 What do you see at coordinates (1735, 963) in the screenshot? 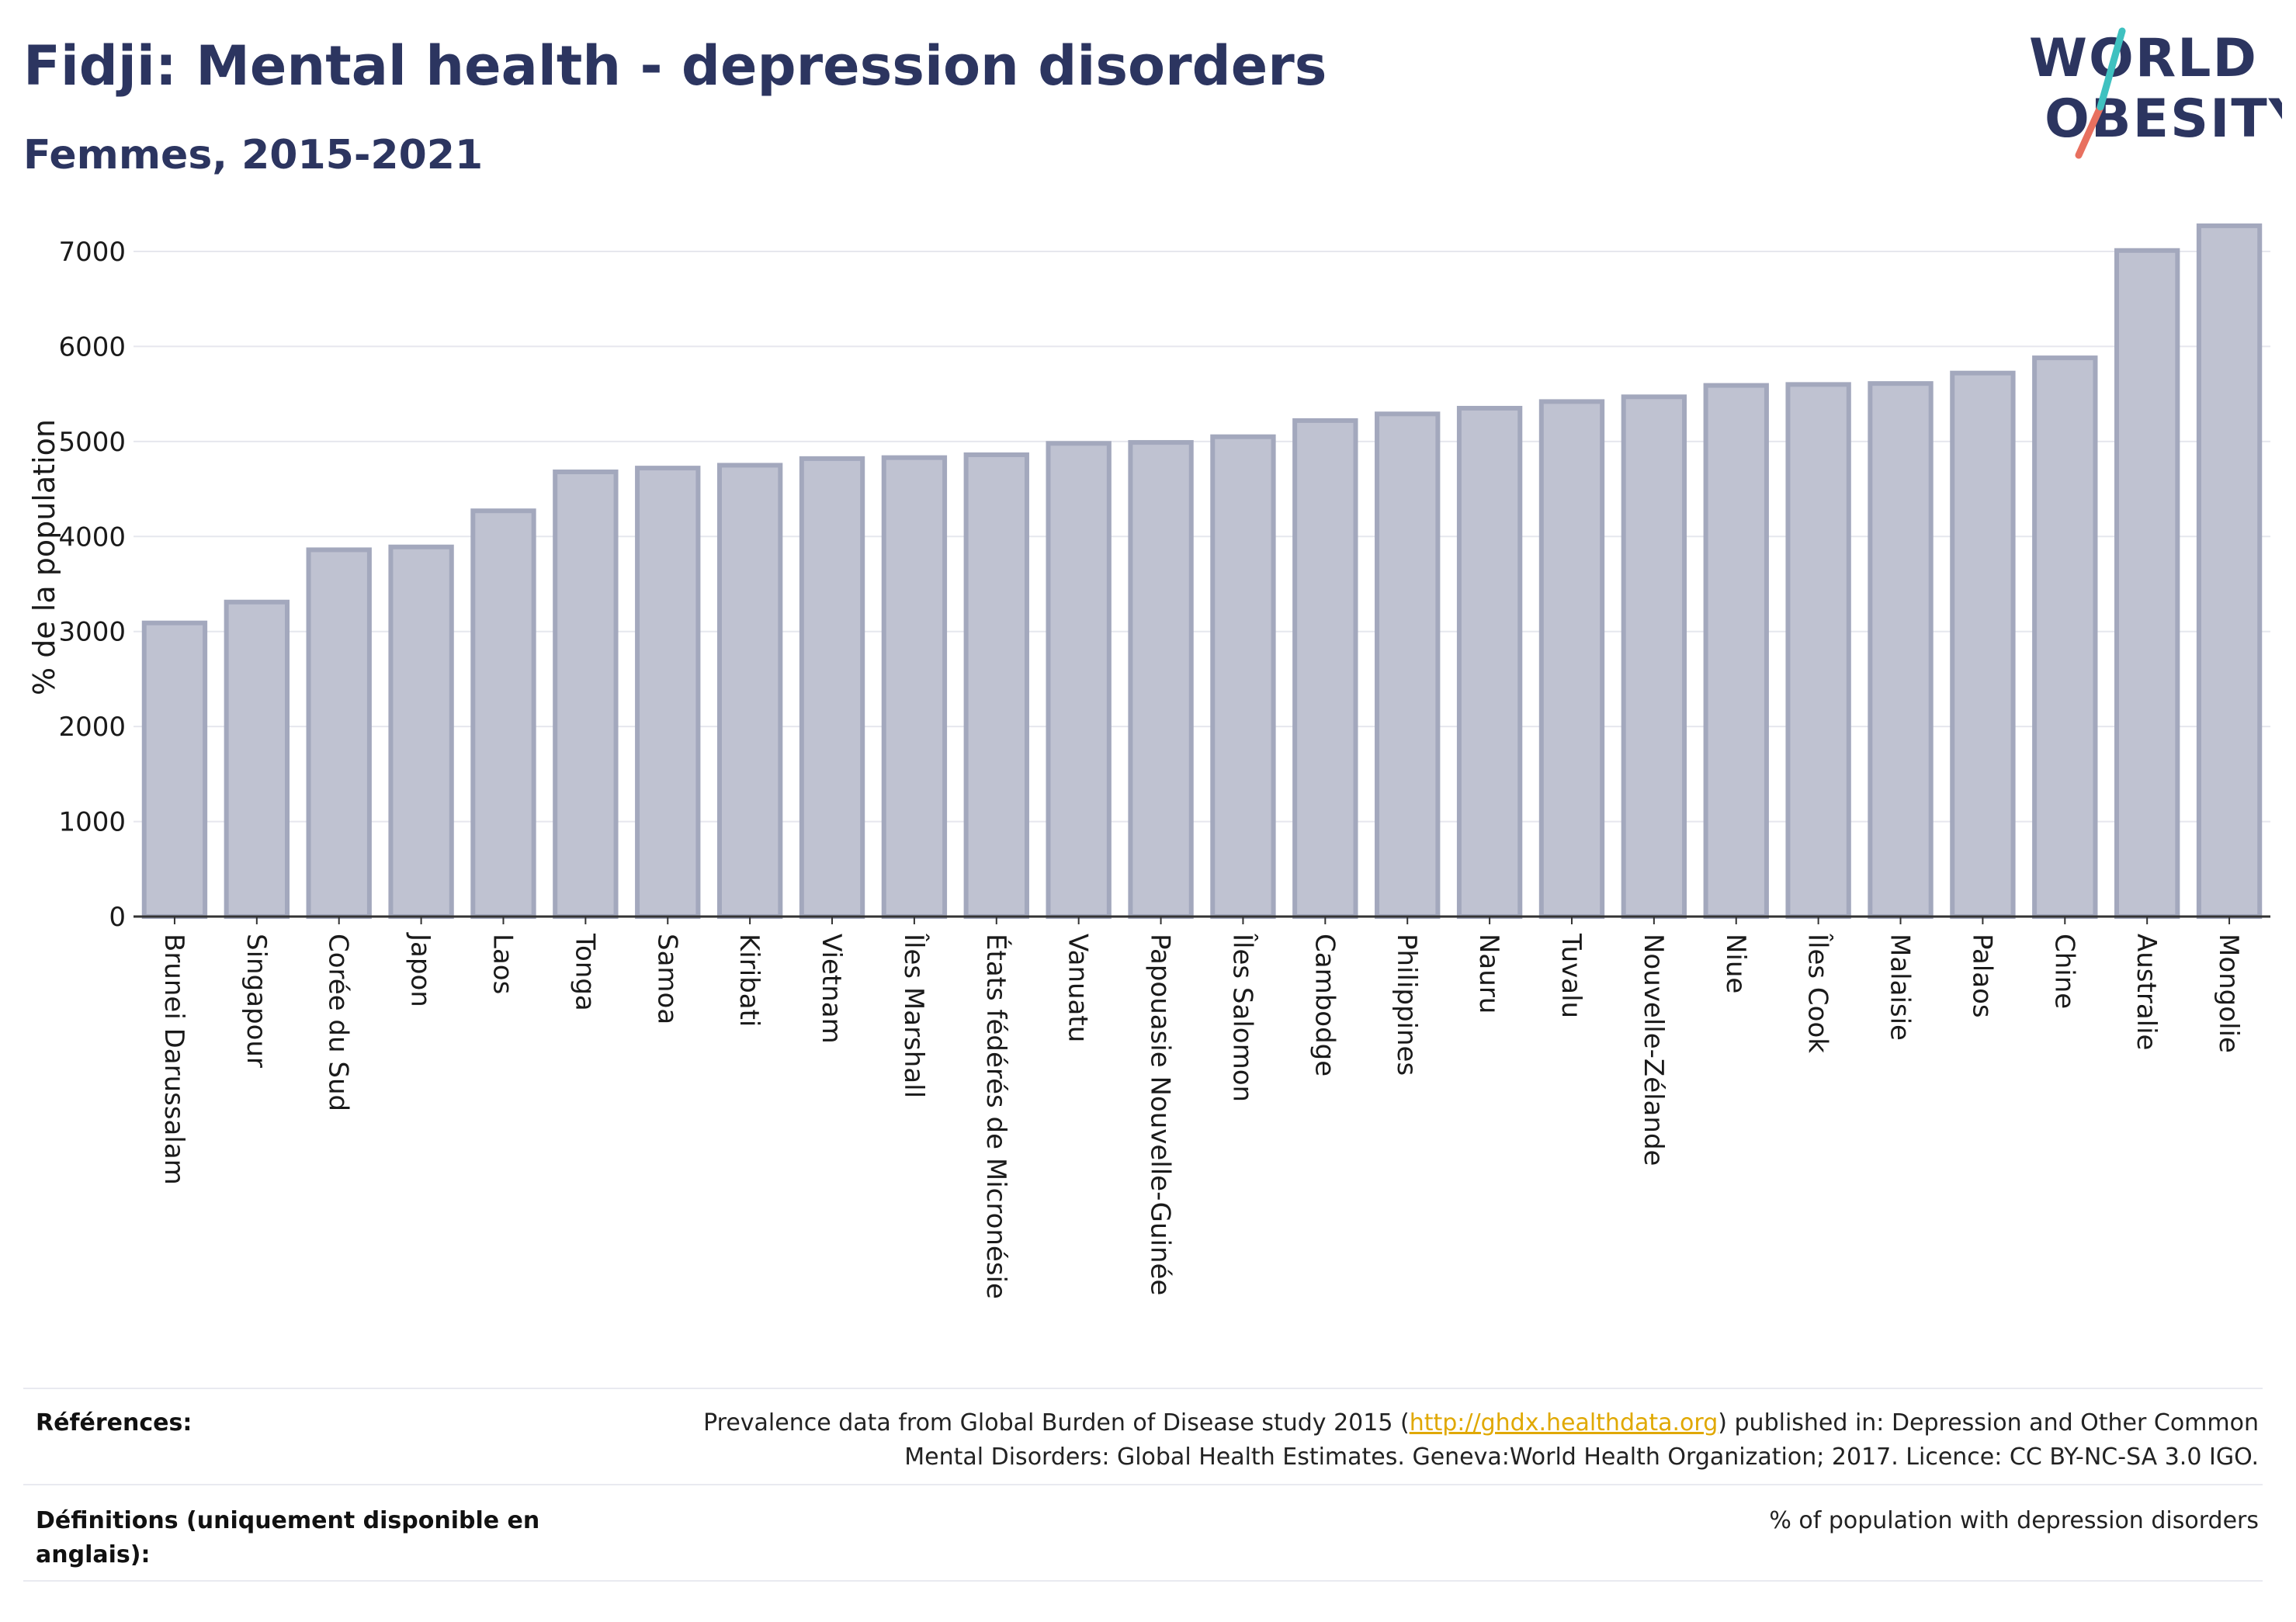
I see `x-tick-label: Niue` at bounding box center [1735, 963].